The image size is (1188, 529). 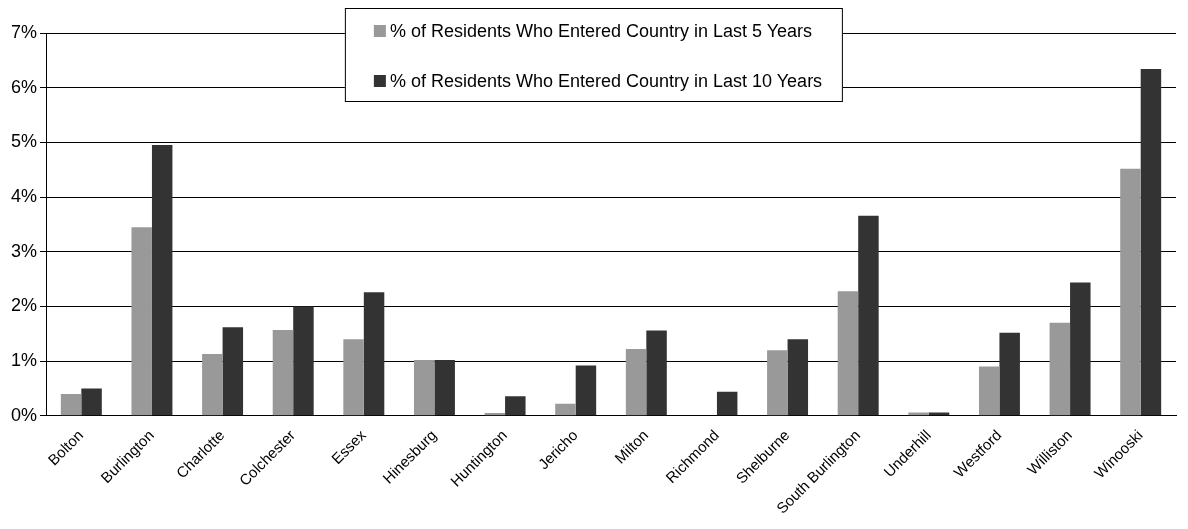 I want to click on y-tick-label: 6%, so click(x=24, y=86).